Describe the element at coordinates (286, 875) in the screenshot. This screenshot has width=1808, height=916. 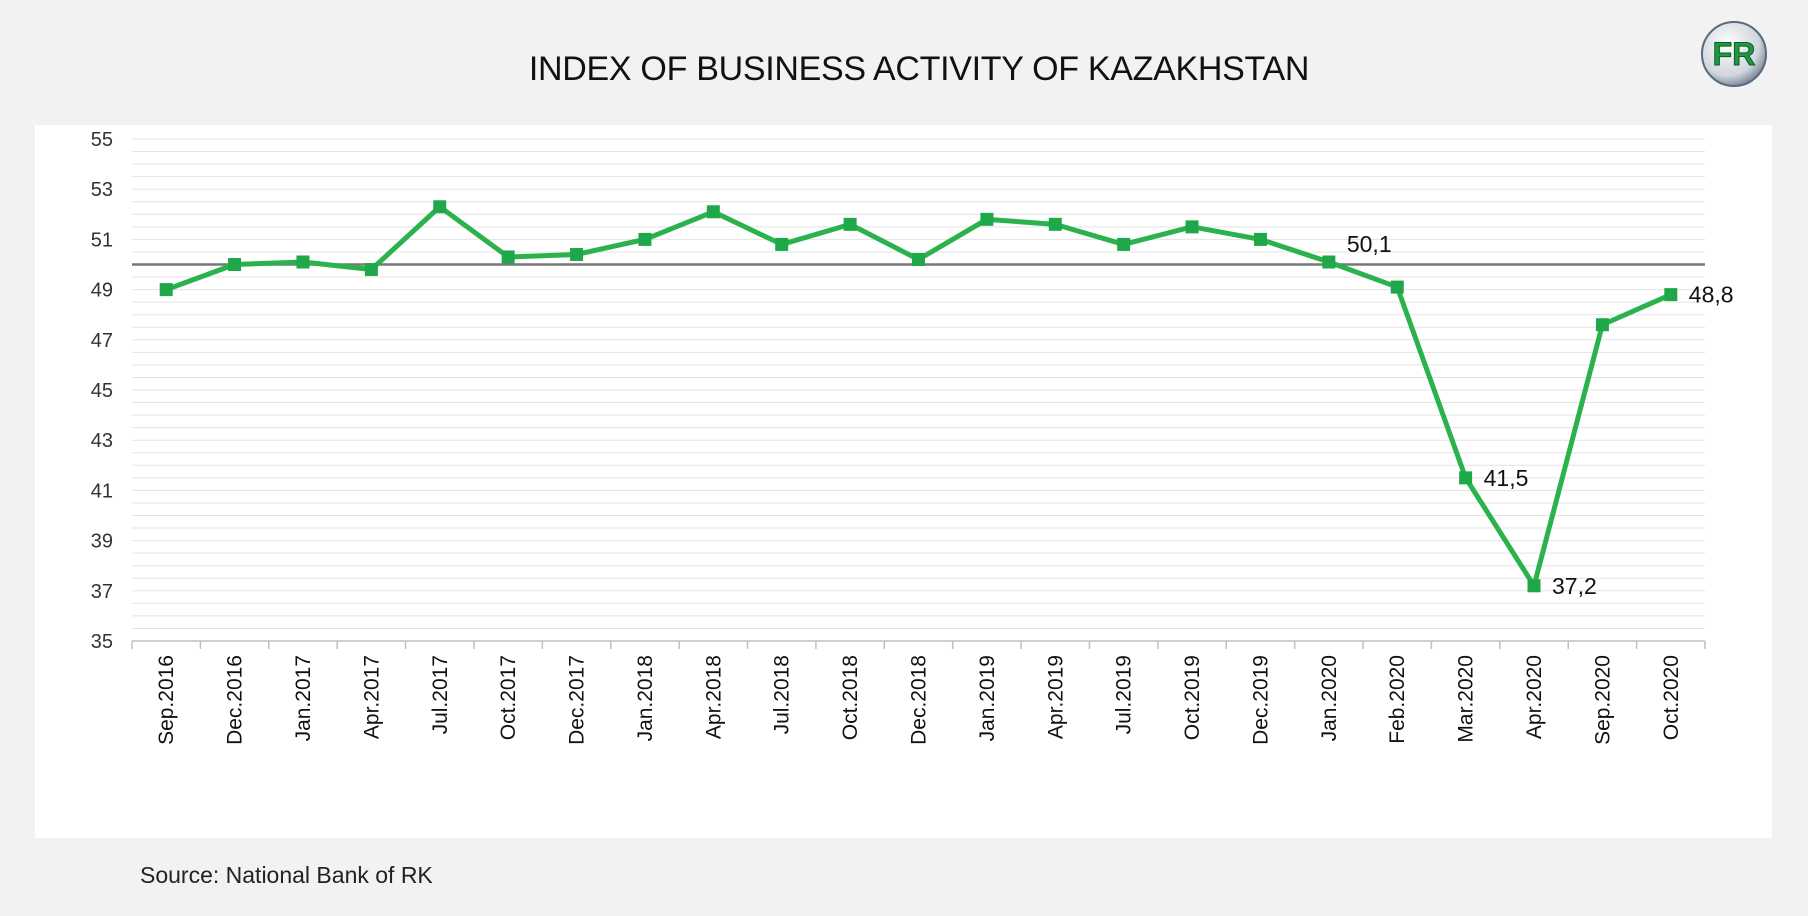
I see `source-note: Source: National Bank of RK` at that location.